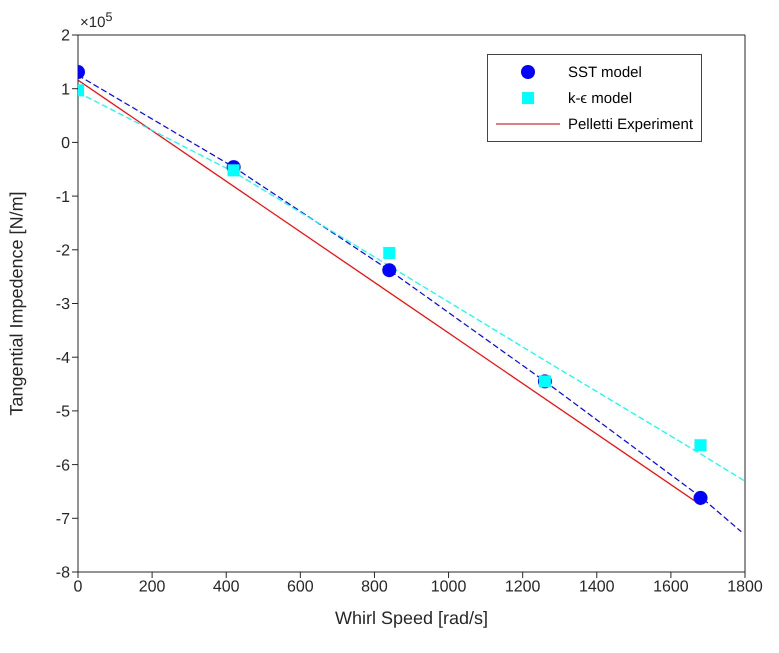 The width and height of the screenshot is (779, 653). Describe the element at coordinates (226, 587) in the screenshot. I see `x-tick-label: 400` at that location.